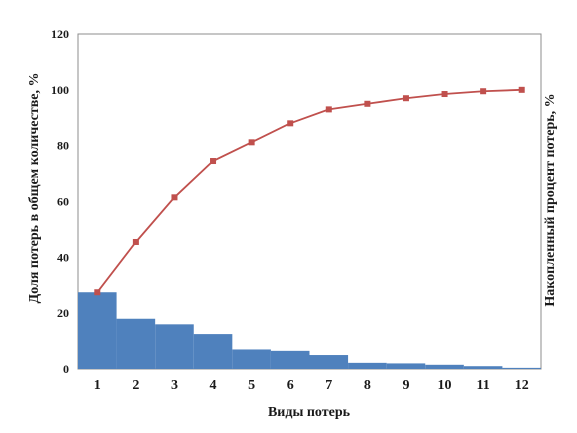  I want to click on x-tick-label-12: 12, so click(522, 385).